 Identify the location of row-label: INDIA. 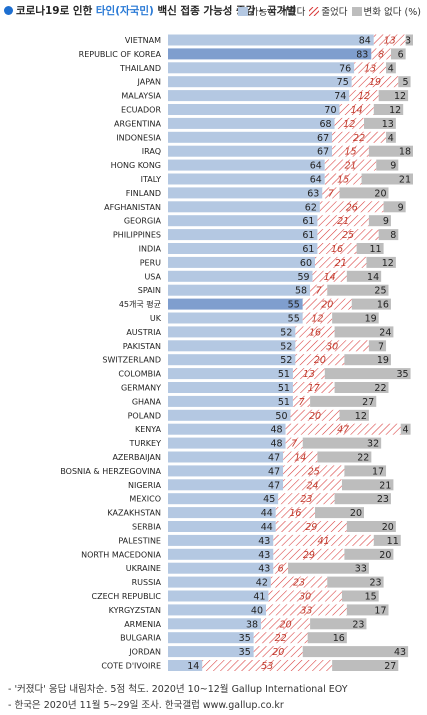
(150, 249).